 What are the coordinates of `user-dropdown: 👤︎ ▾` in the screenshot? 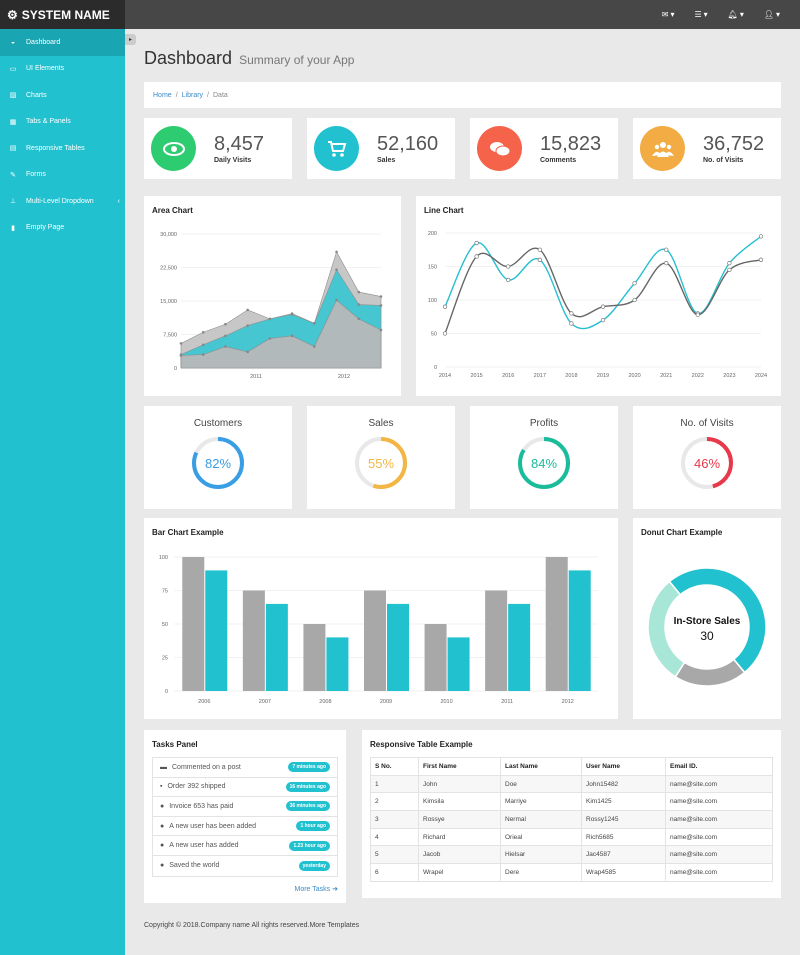 It's located at (771, 14).